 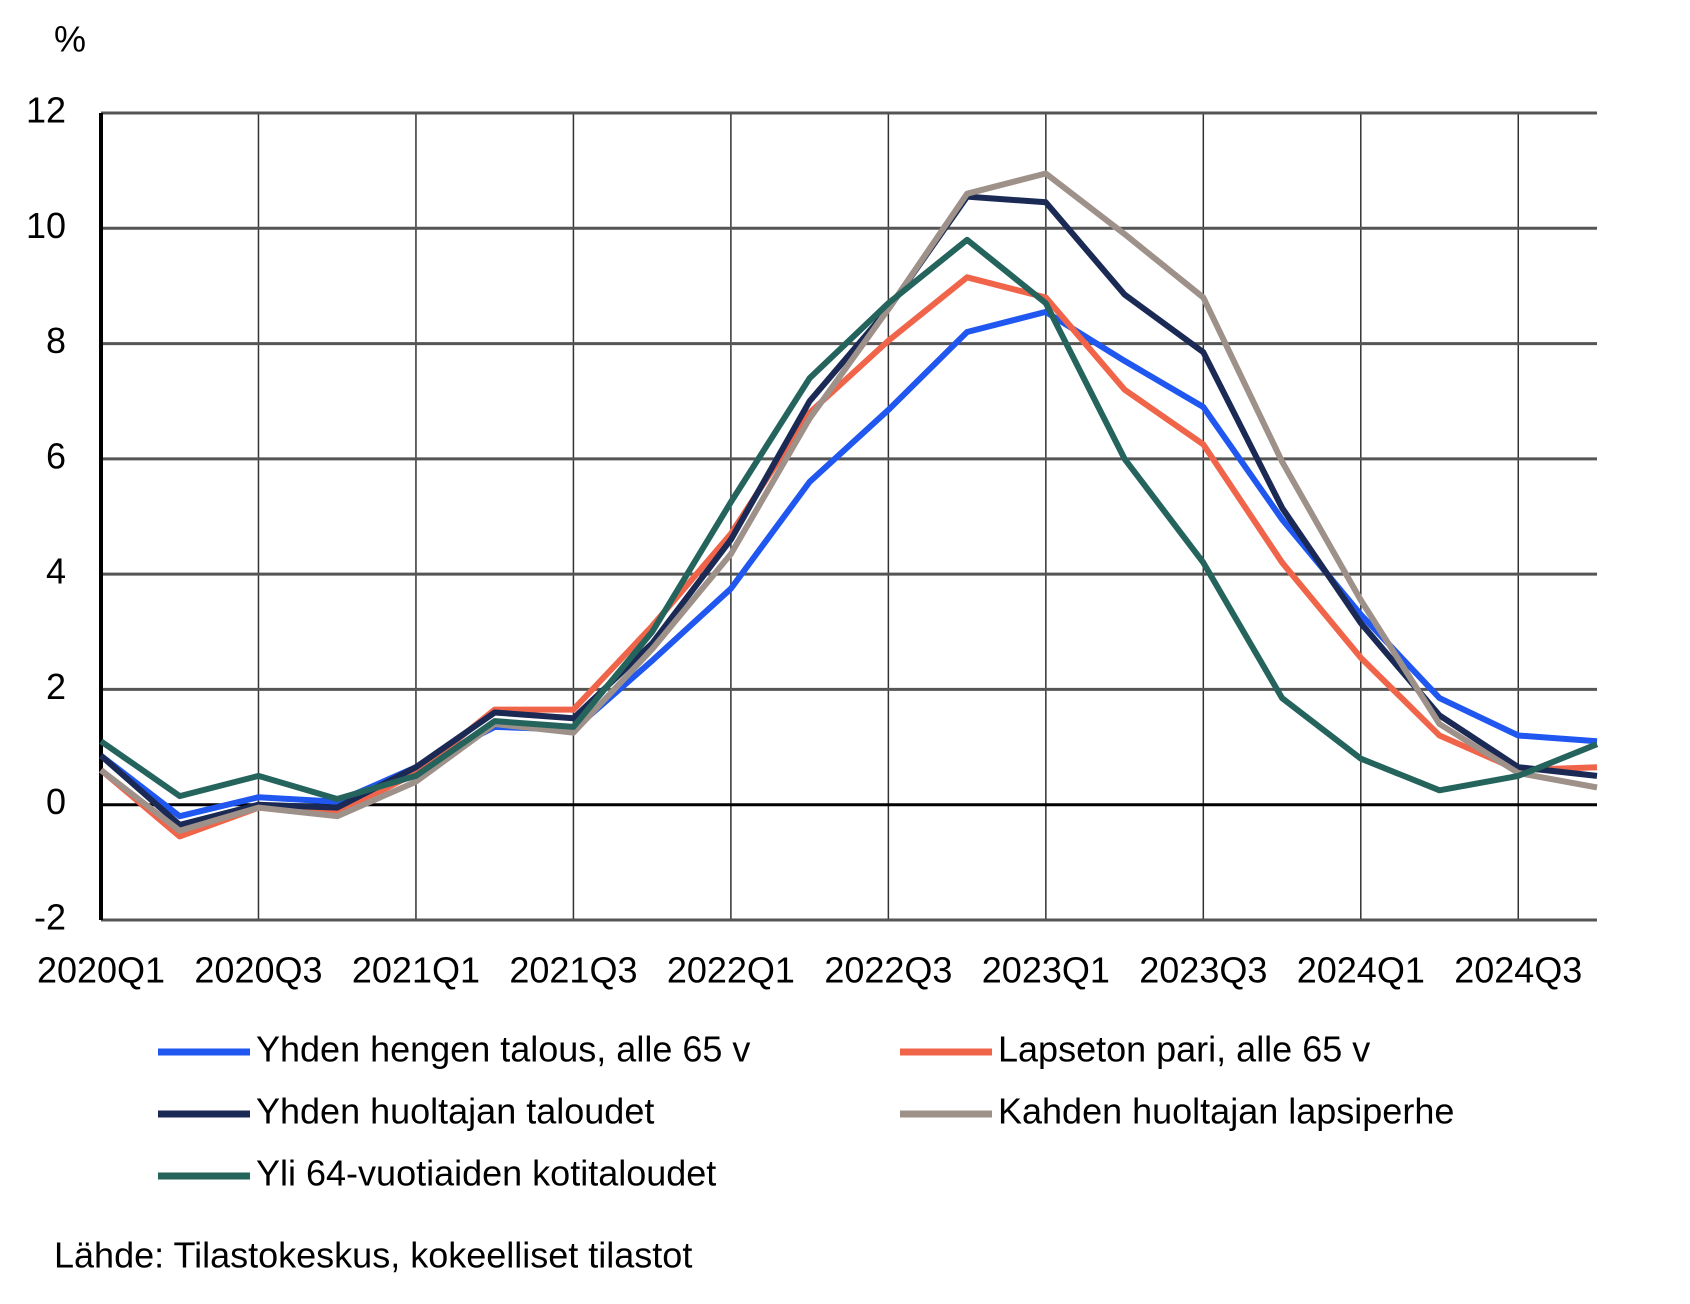 What do you see at coordinates (56, 801) in the screenshot?
I see `y-tick-label: 0` at bounding box center [56, 801].